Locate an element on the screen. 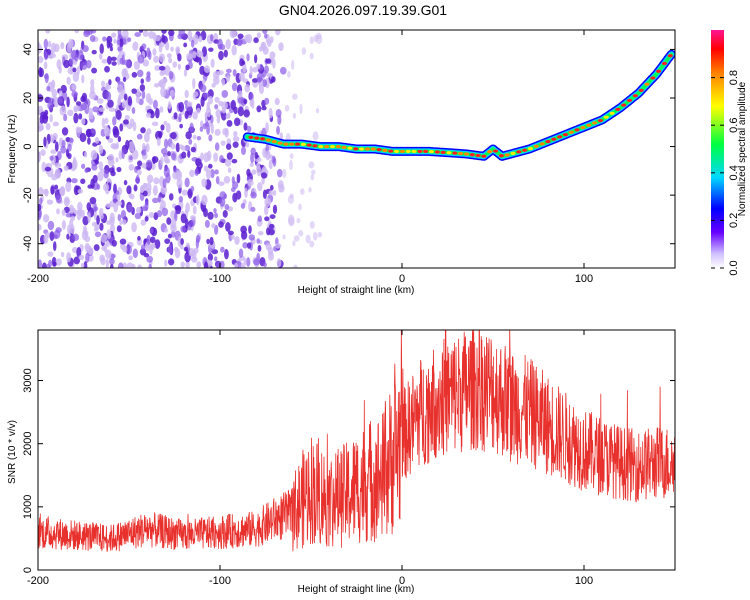 The width and height of the screenshot is (750, 600). spectrogram-x-tick-label: -100 is located at coordinates (220, 279).